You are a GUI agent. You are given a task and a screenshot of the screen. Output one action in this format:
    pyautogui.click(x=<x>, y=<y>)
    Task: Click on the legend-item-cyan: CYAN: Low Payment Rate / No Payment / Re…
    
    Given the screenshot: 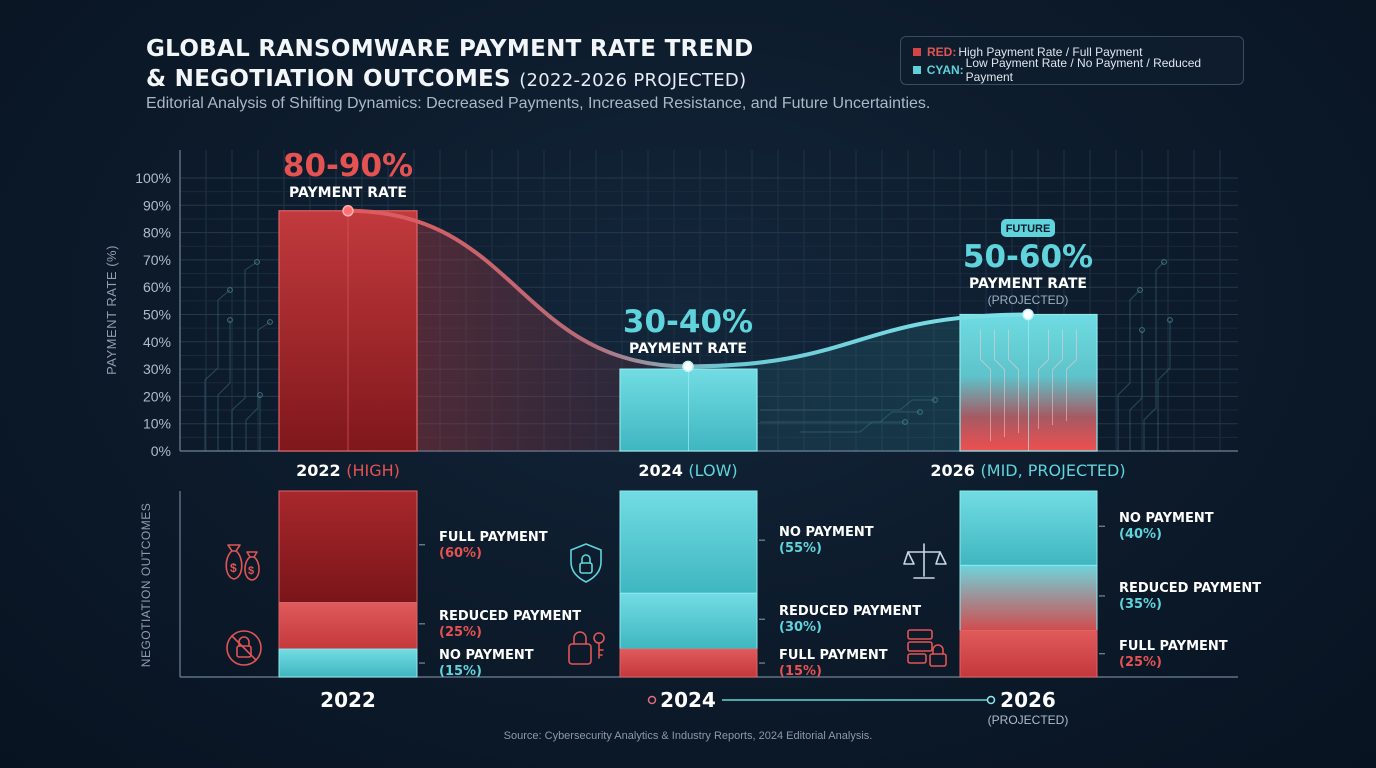 What is the action you would take?
    pyautogui.click(x=1078, y=70)
    